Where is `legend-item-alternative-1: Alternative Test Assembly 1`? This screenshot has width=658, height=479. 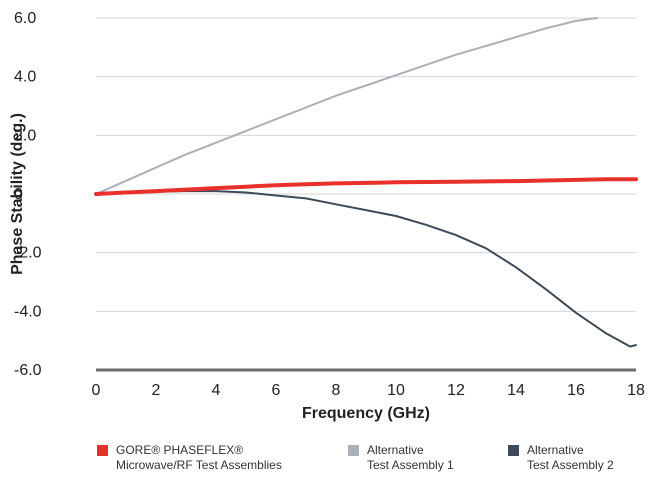
legend-item-alternative-1: Alternative Test Assembly 1 is located at coordinates (401, 458).